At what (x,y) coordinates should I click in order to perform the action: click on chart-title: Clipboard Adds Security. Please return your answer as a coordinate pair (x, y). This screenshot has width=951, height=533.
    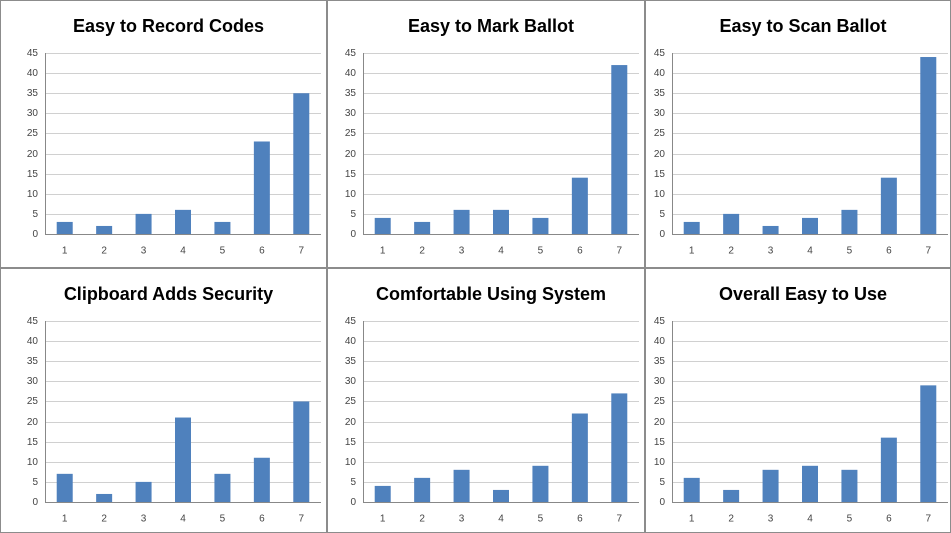
    Looking at the image, I should click on (168, 294).